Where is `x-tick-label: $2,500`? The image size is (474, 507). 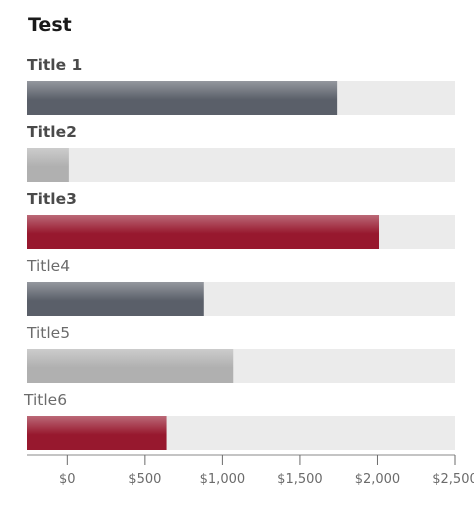 x-tick-label: $2,500 is located at coordinates (453, 479).